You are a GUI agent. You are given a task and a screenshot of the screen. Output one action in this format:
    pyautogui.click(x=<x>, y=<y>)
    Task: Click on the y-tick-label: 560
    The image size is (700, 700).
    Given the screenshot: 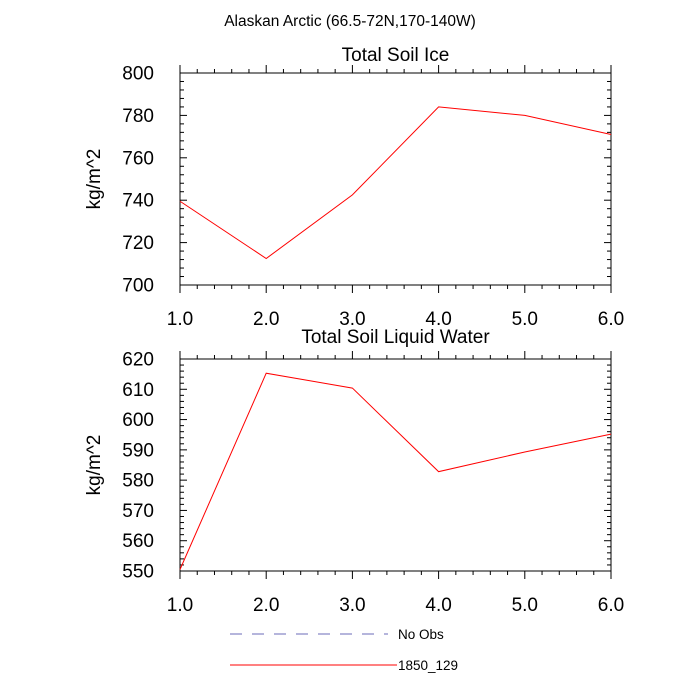 What is the action you would take?
    pyautogui.click(x=138, y=541)
    